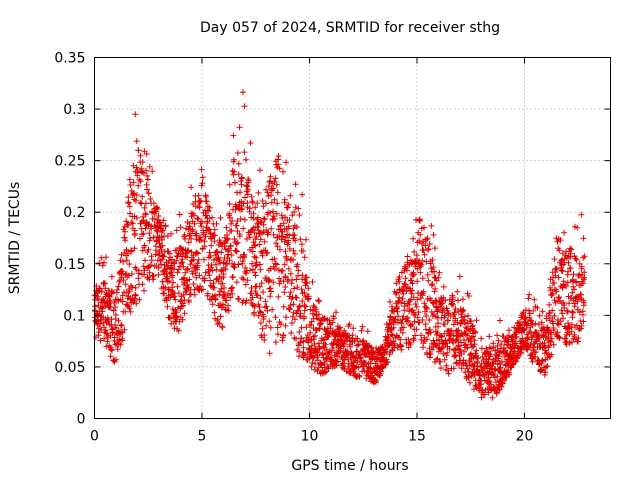 The height and width of the screenshot is (480, 640). Describe the element at coordinates (69, 59) in the screenshot. I see `y-tick-label: 0.35` at that location.